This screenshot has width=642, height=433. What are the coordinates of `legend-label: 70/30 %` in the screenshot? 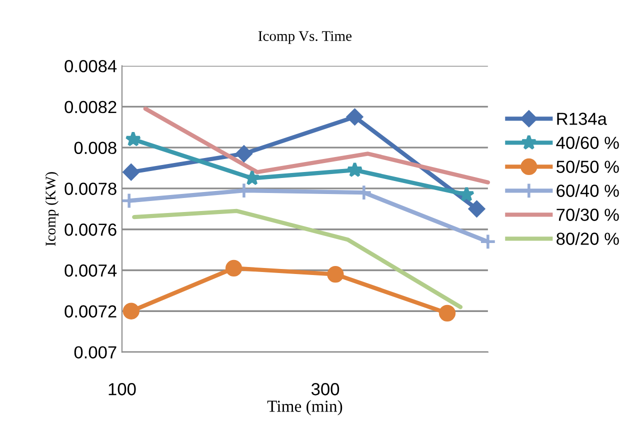 It's located at (587, 214).